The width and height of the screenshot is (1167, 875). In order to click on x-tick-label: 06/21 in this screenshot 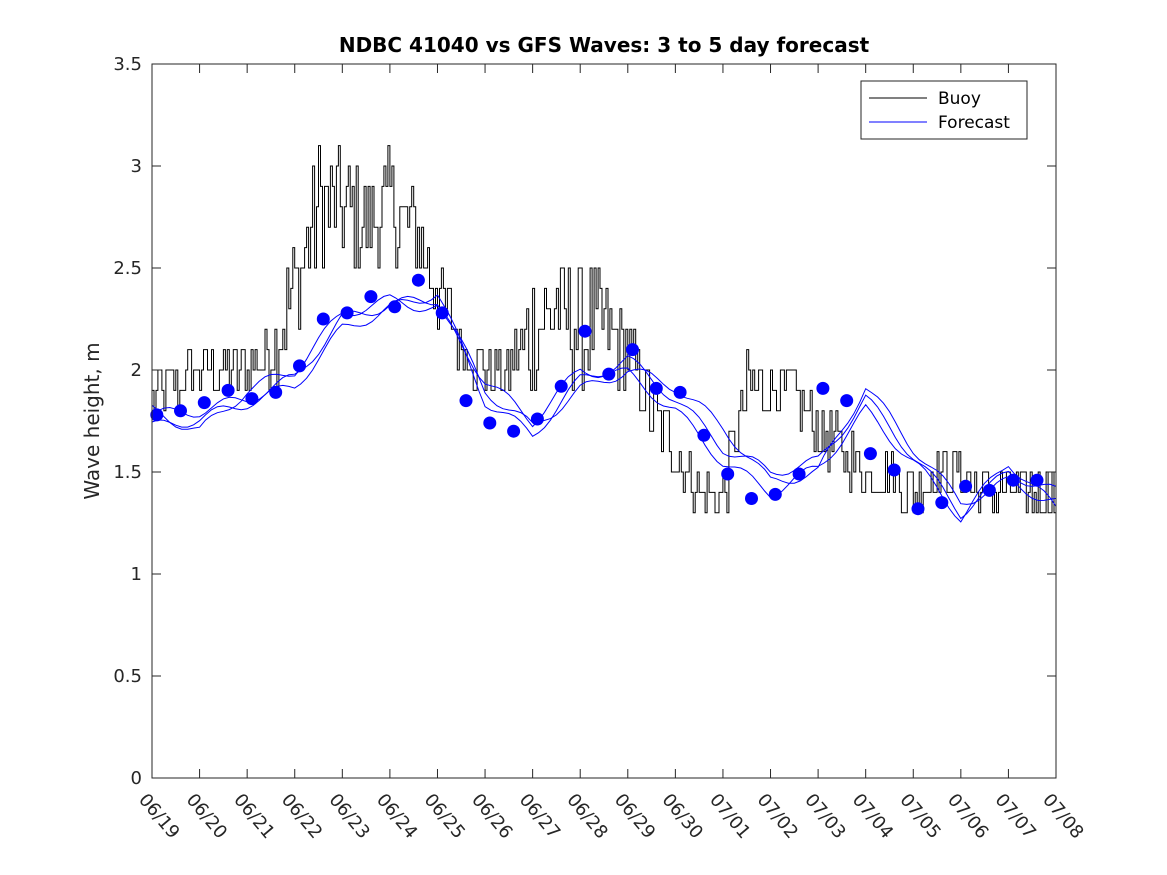, I will do `click(253, 816)`.